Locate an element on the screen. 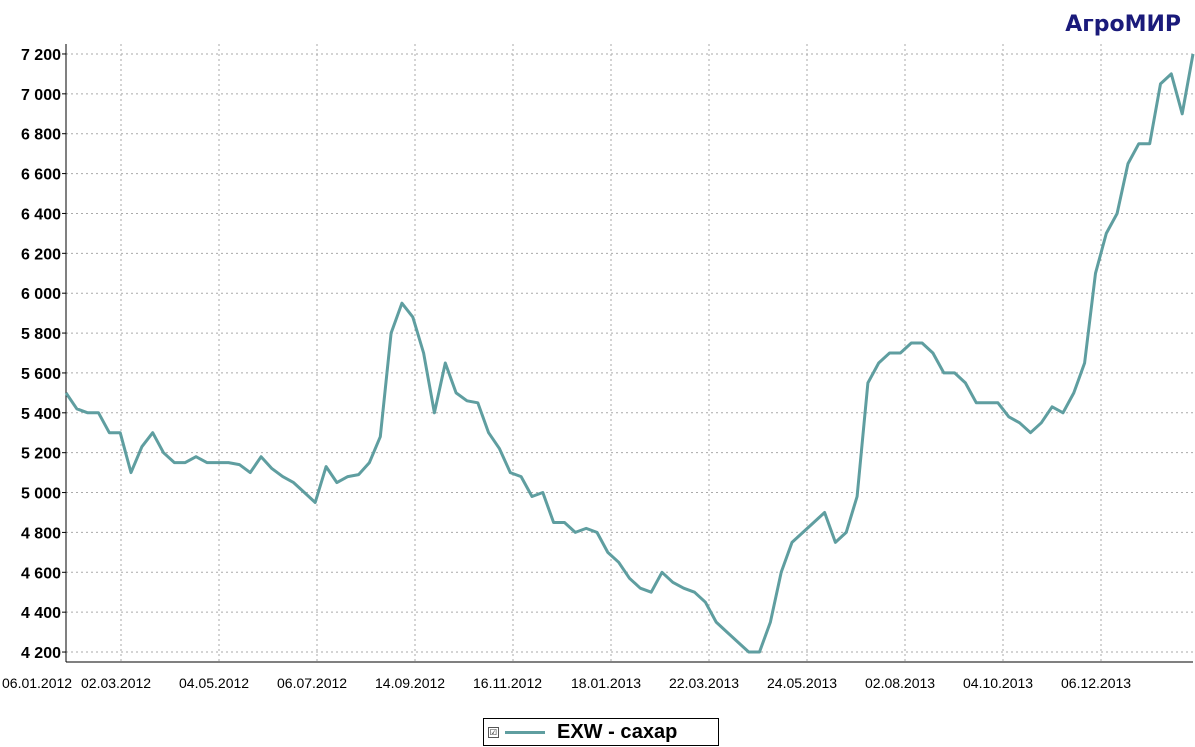 The image size is (1195, 747). x-tick-label: 06.07.2012 is located at coordinates (312, 683).